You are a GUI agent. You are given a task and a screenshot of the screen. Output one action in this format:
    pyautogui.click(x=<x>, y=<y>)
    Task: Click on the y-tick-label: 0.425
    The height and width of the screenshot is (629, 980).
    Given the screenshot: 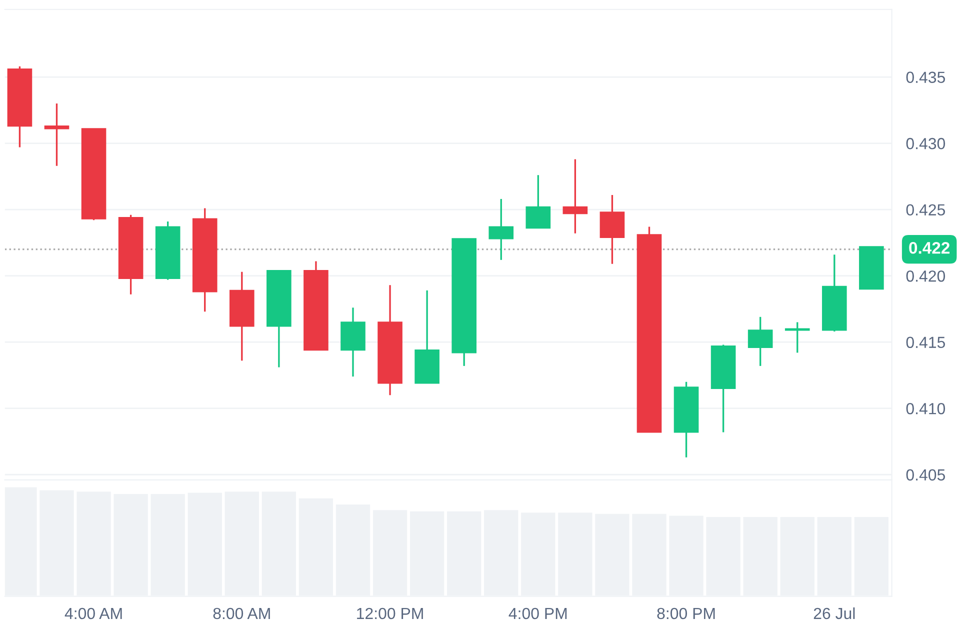 What is the action you would take?
    pyautogui.click(x=925, y=210)
    